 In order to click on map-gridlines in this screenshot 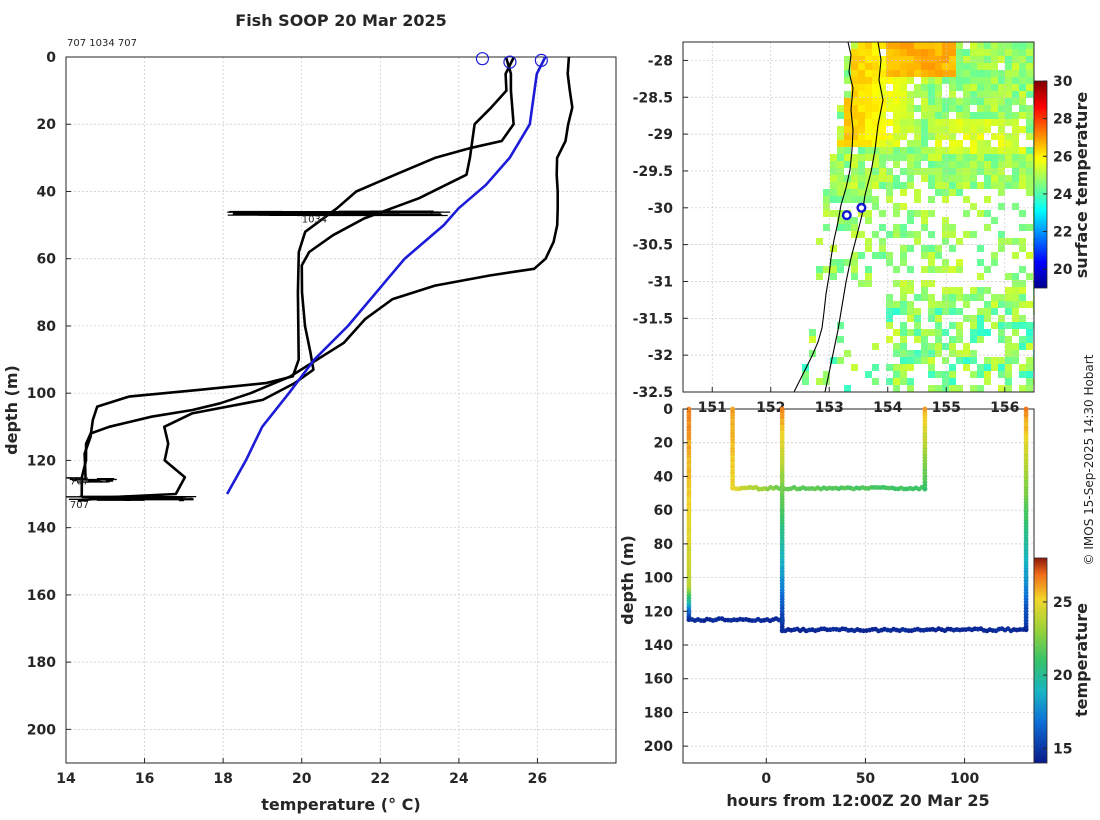, I will do `click(858, 217)`.